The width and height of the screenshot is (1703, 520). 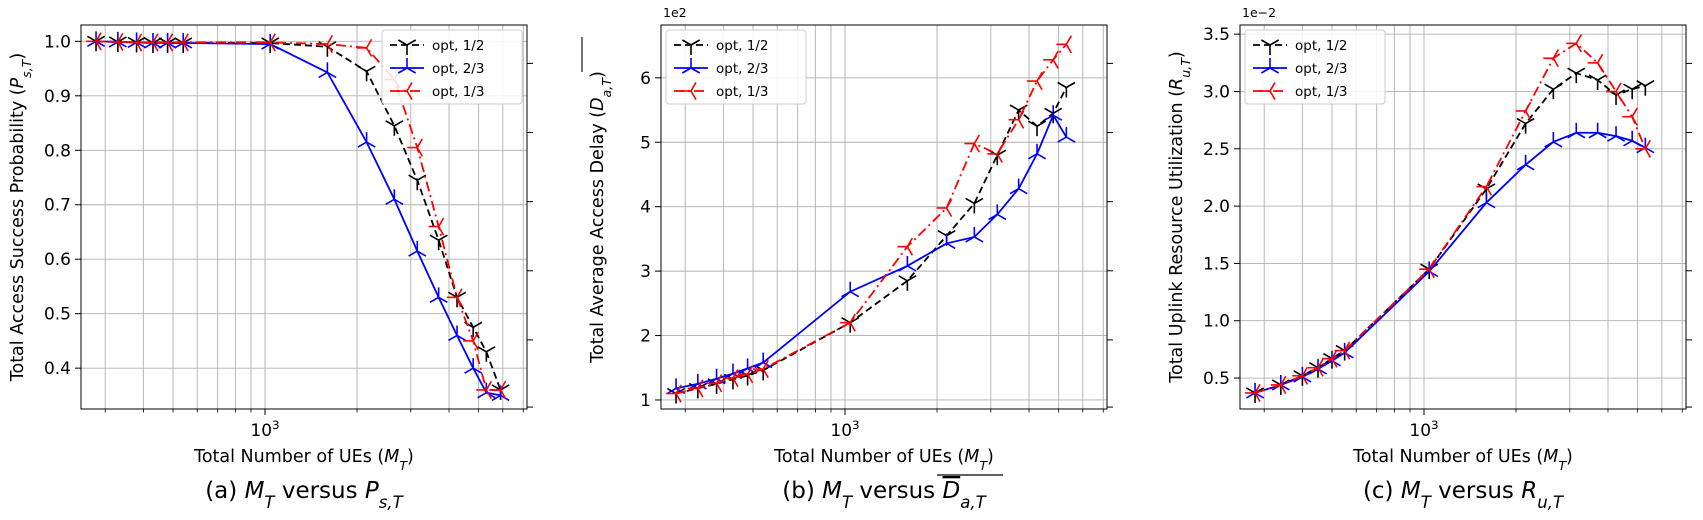 What do you see at coordinates (1259, 12) in the screenshot?
I see `y-offset-label: 1e−2` at bounding box center [1259, 12].